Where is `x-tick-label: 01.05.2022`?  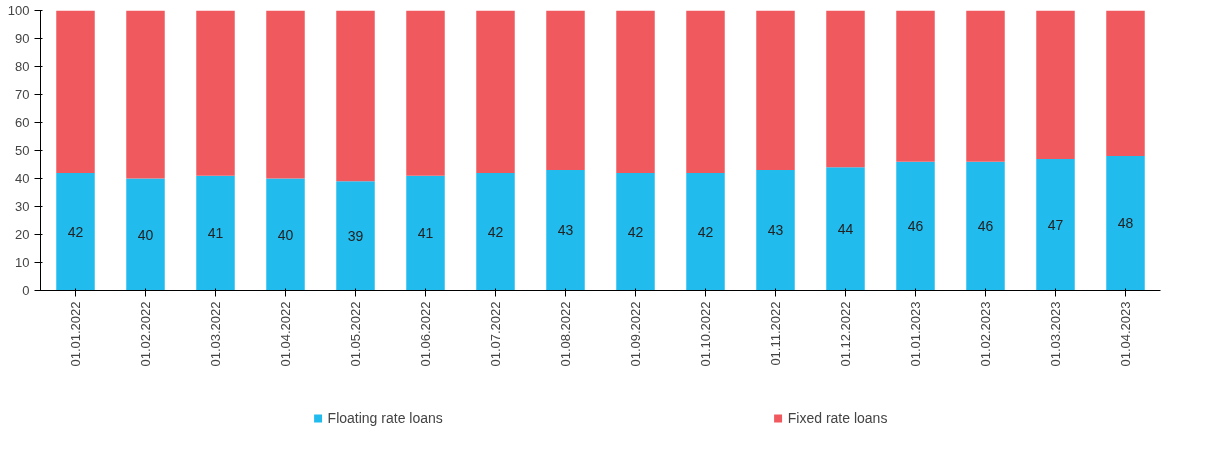
x-tick-label: 01.05.2022 is located at coordinates (355, 334).